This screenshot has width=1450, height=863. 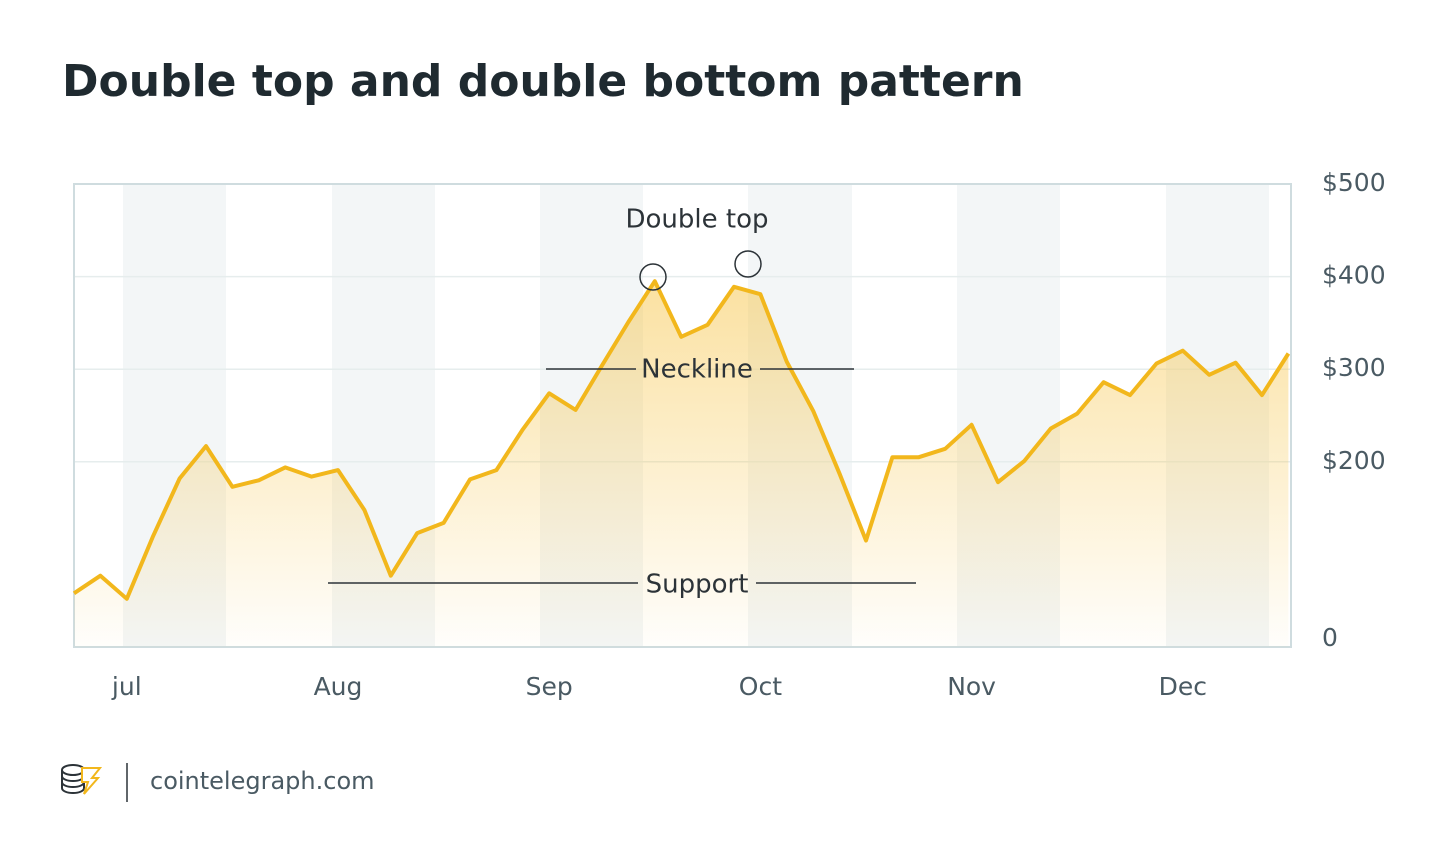 I want to click on logo, so click(x=94, y=782).